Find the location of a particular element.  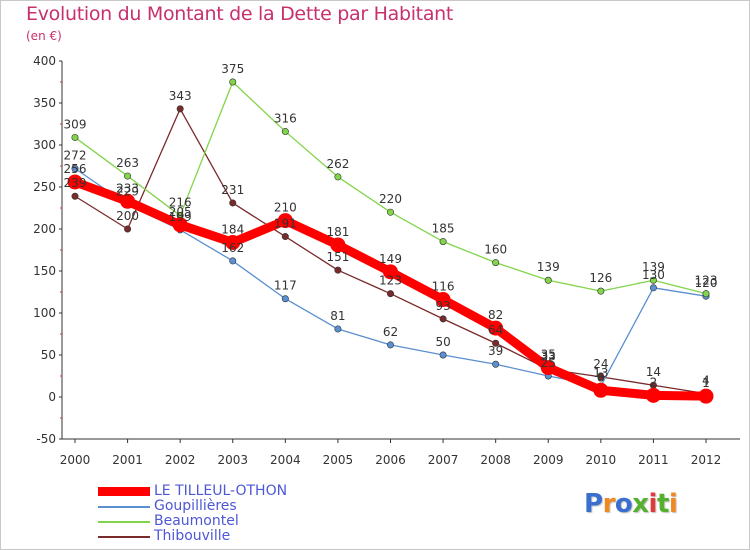

data-label: 25 is located at coordinates (548, 363).